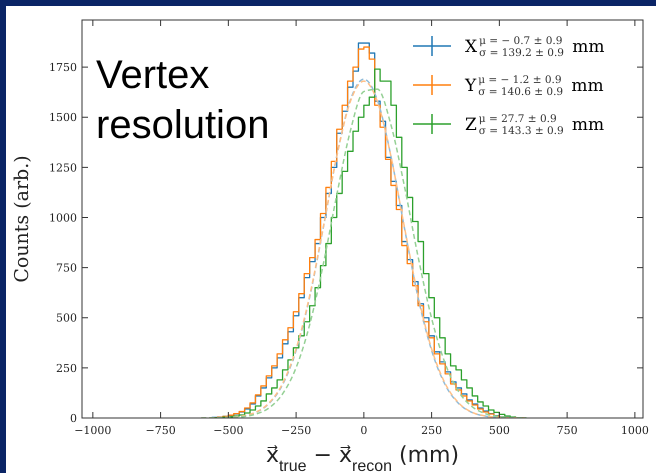 This screenshot has width=656, height=473. Describe the element at coordinates (183, 100) in the screenshot. I see `annotation: Vertex resolution` at that location.